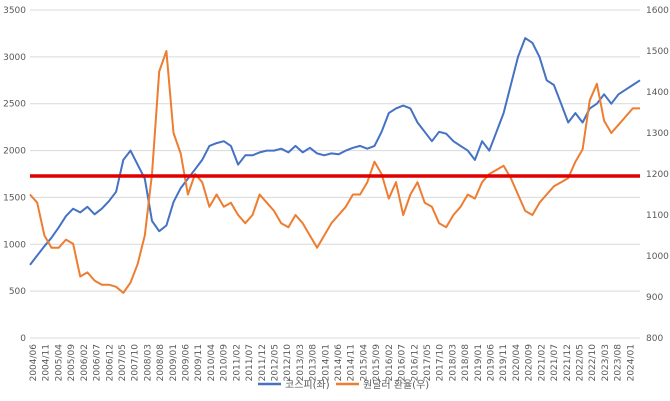  Describe the element at coordinates (619, 363) in the screenshot. I see `x-tick-46: 2023/08` at that location.